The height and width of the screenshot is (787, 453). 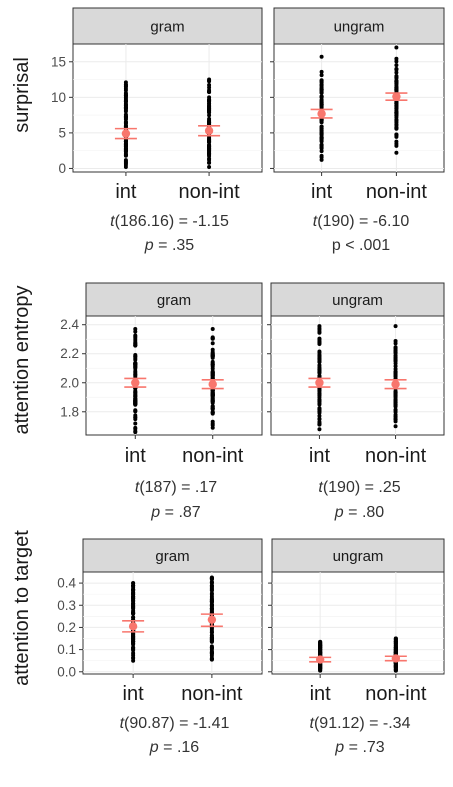 I want to click on stat-symbol: t, so click(x=315, y=221).